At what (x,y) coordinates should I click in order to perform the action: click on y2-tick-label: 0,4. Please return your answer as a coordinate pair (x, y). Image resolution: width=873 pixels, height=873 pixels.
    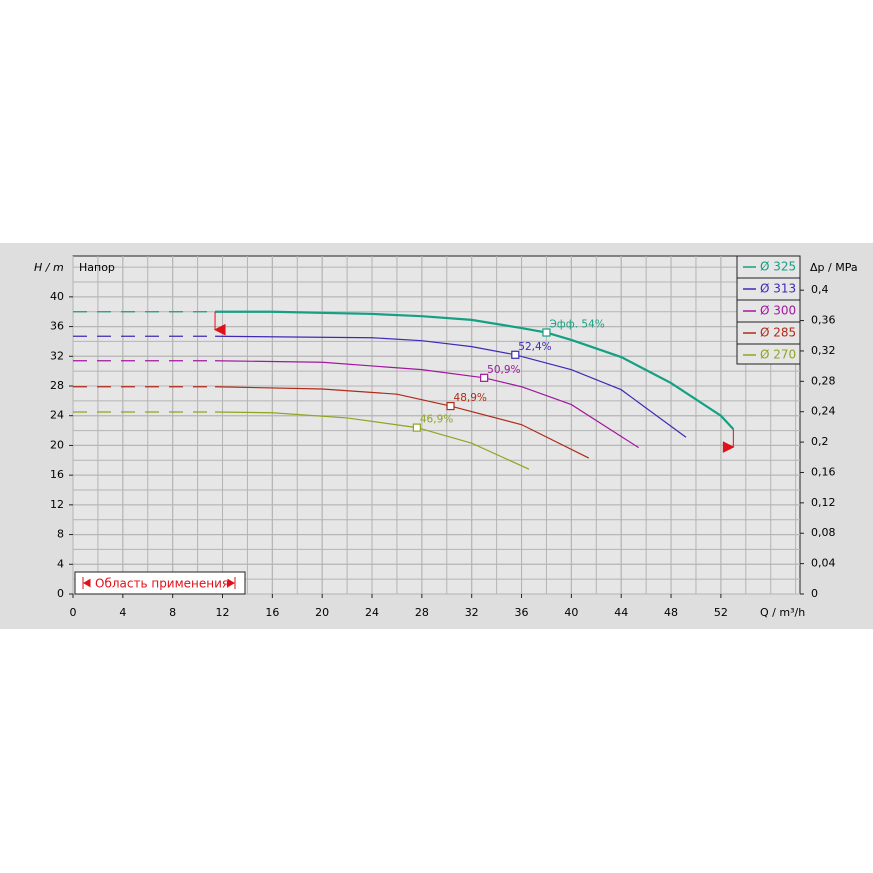
    Looking at the image, I should click on (820, 289).